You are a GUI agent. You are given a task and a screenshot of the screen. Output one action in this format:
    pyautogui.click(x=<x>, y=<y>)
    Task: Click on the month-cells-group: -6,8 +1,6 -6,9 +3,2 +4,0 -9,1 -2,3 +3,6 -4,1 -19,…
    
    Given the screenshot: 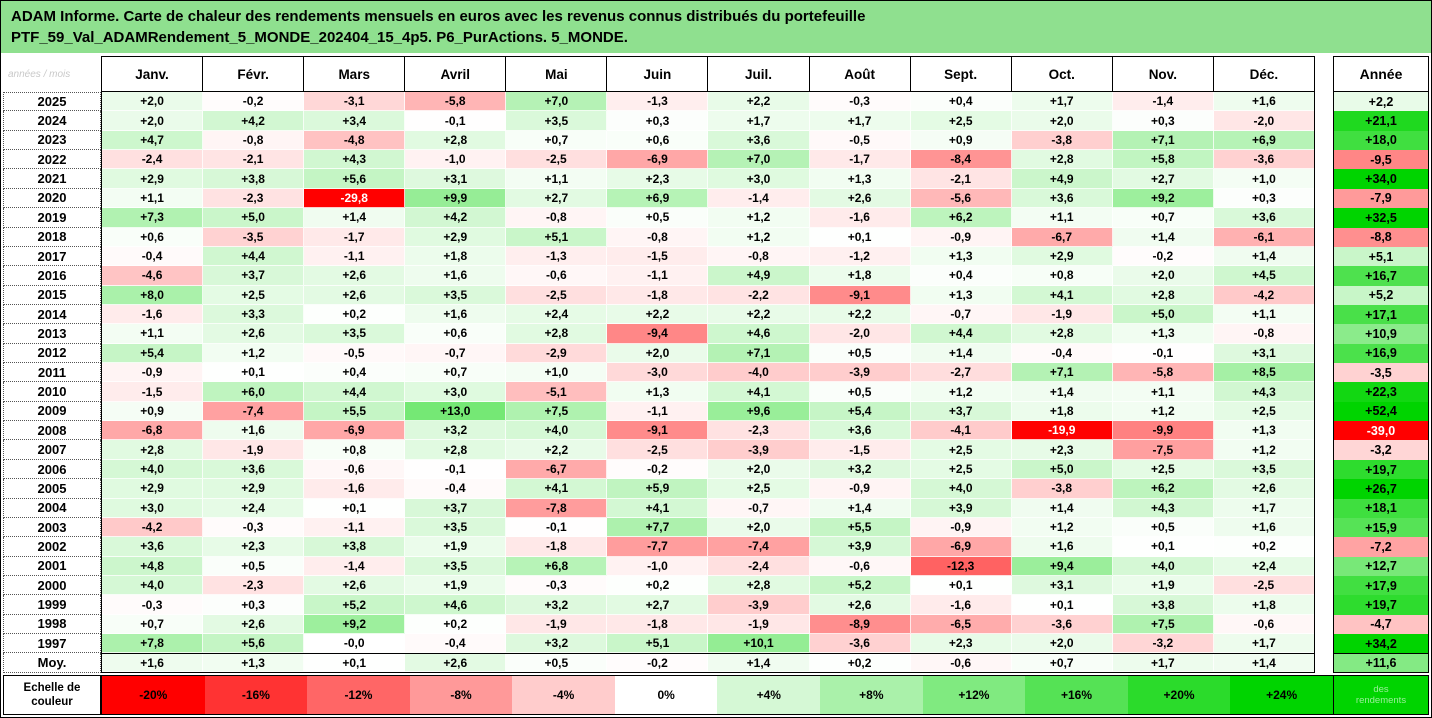 What is the action you would take?
    pyautogui.click(x=708, y=431)
    